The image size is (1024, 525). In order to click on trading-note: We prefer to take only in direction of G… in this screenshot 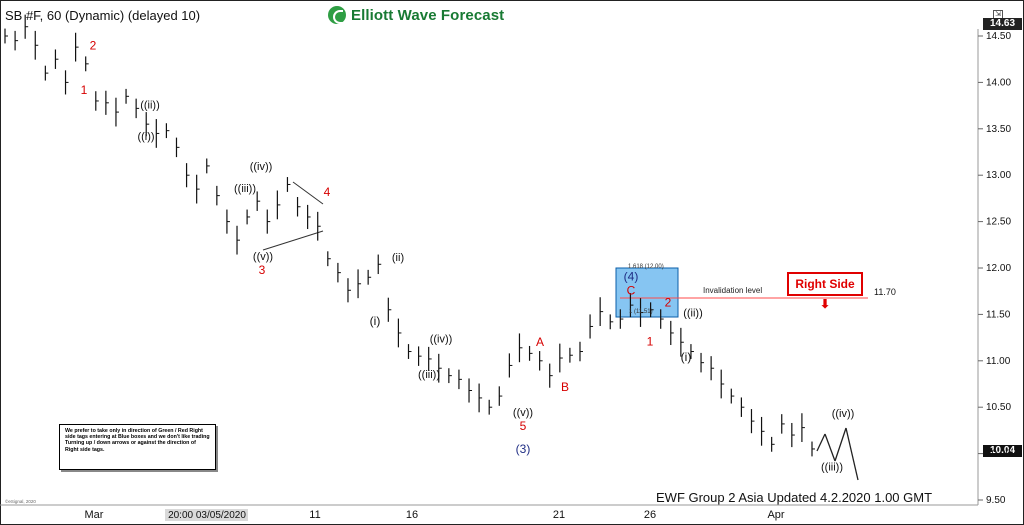, I will do `click(137, 447)`.